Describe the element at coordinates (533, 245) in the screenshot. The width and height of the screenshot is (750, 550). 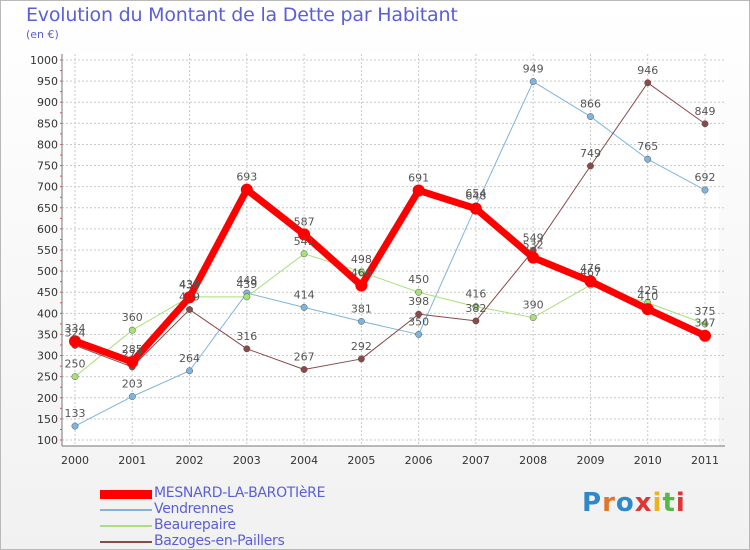
I see `data-label: 532` at that location.